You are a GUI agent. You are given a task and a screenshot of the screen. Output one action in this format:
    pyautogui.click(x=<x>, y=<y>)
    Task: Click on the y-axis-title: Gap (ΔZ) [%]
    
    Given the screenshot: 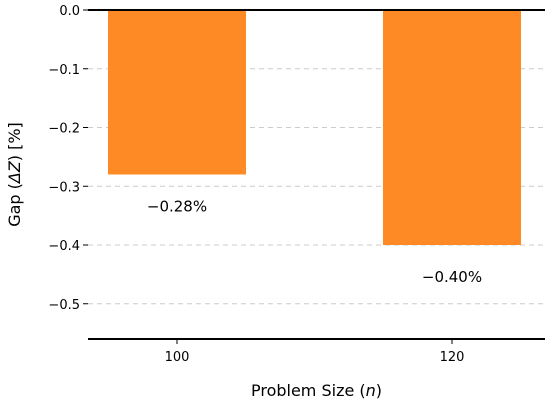 What is the action you would take?
    pyautogui.click(x=14, y=174)
    